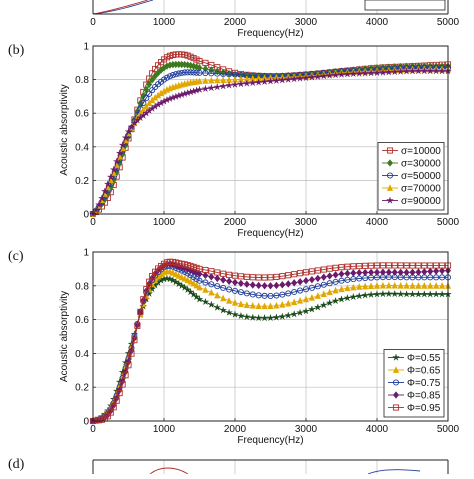  I want to click on legend-entry: σ=50000, so click(421, 176).